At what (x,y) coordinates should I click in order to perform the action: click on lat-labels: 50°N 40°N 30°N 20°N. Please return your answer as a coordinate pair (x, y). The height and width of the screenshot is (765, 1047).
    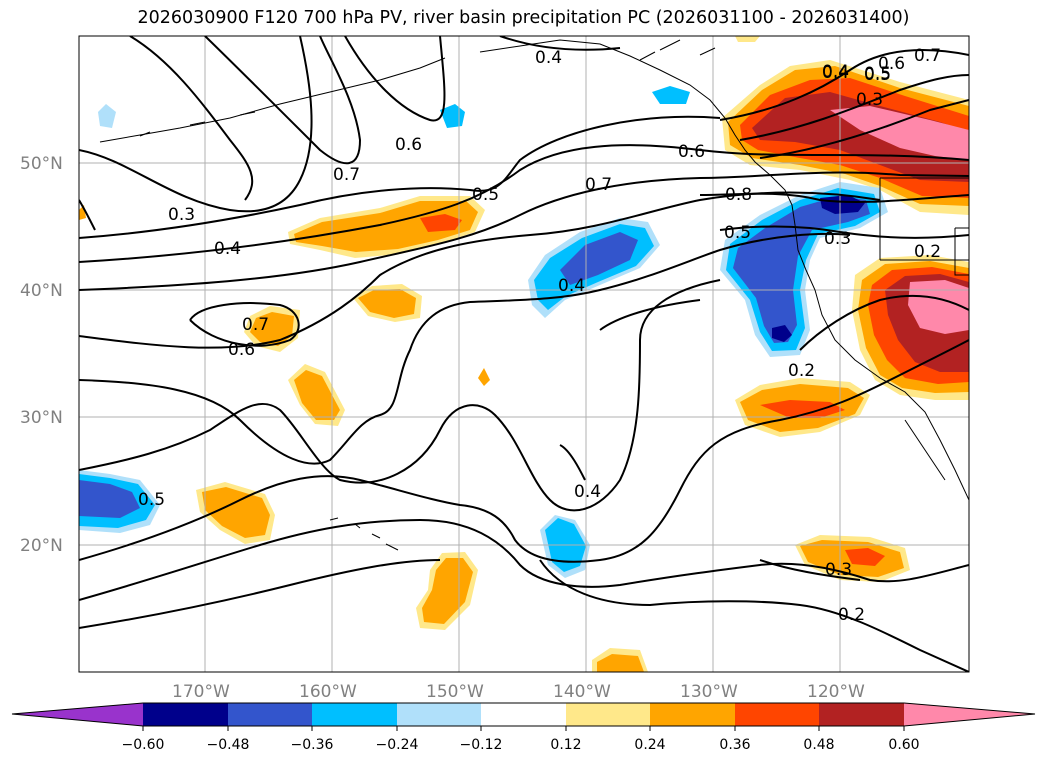
    Looking at the image, I should click on (41, 355).